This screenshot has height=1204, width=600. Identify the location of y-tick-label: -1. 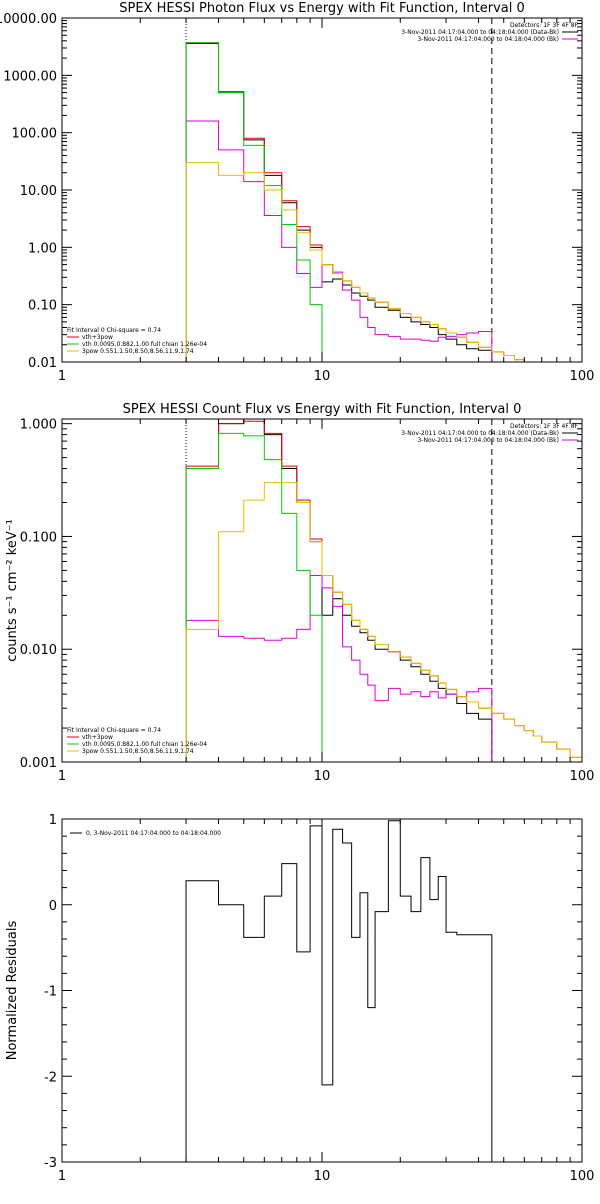
(50, 992).